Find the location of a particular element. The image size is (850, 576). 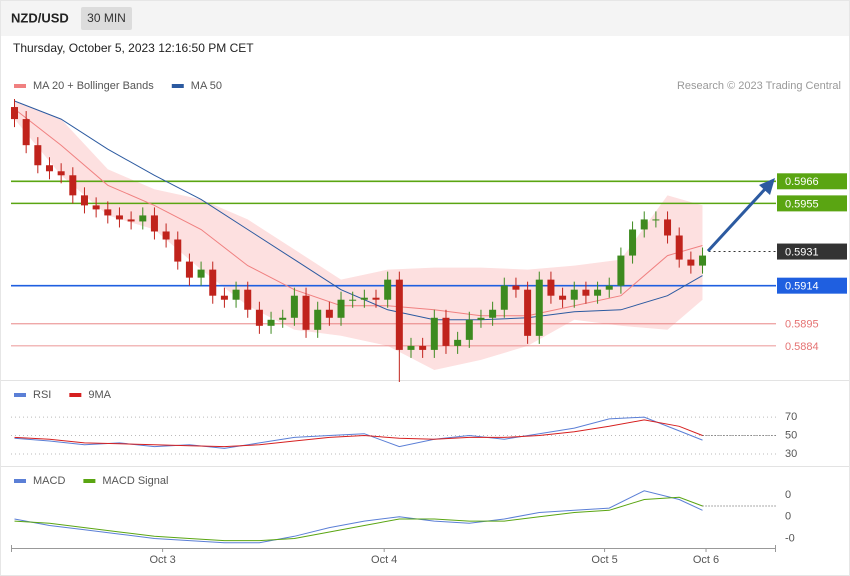

level-label: 0.5884 is located at coordinates (802, 347).